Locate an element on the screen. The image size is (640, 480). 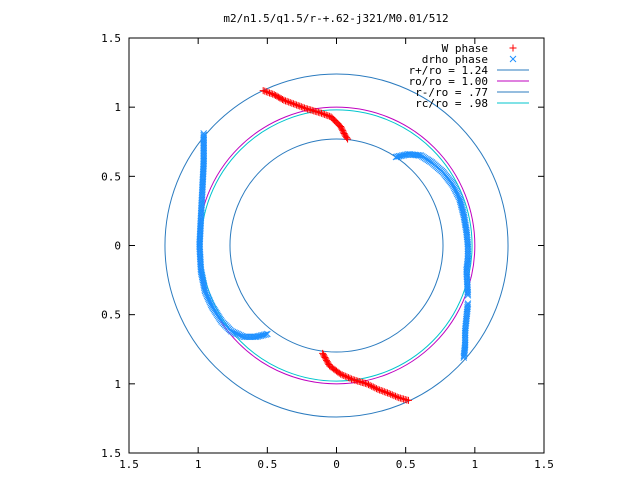
x-tick-label: 0.5 is located at coordinates (406, 464).